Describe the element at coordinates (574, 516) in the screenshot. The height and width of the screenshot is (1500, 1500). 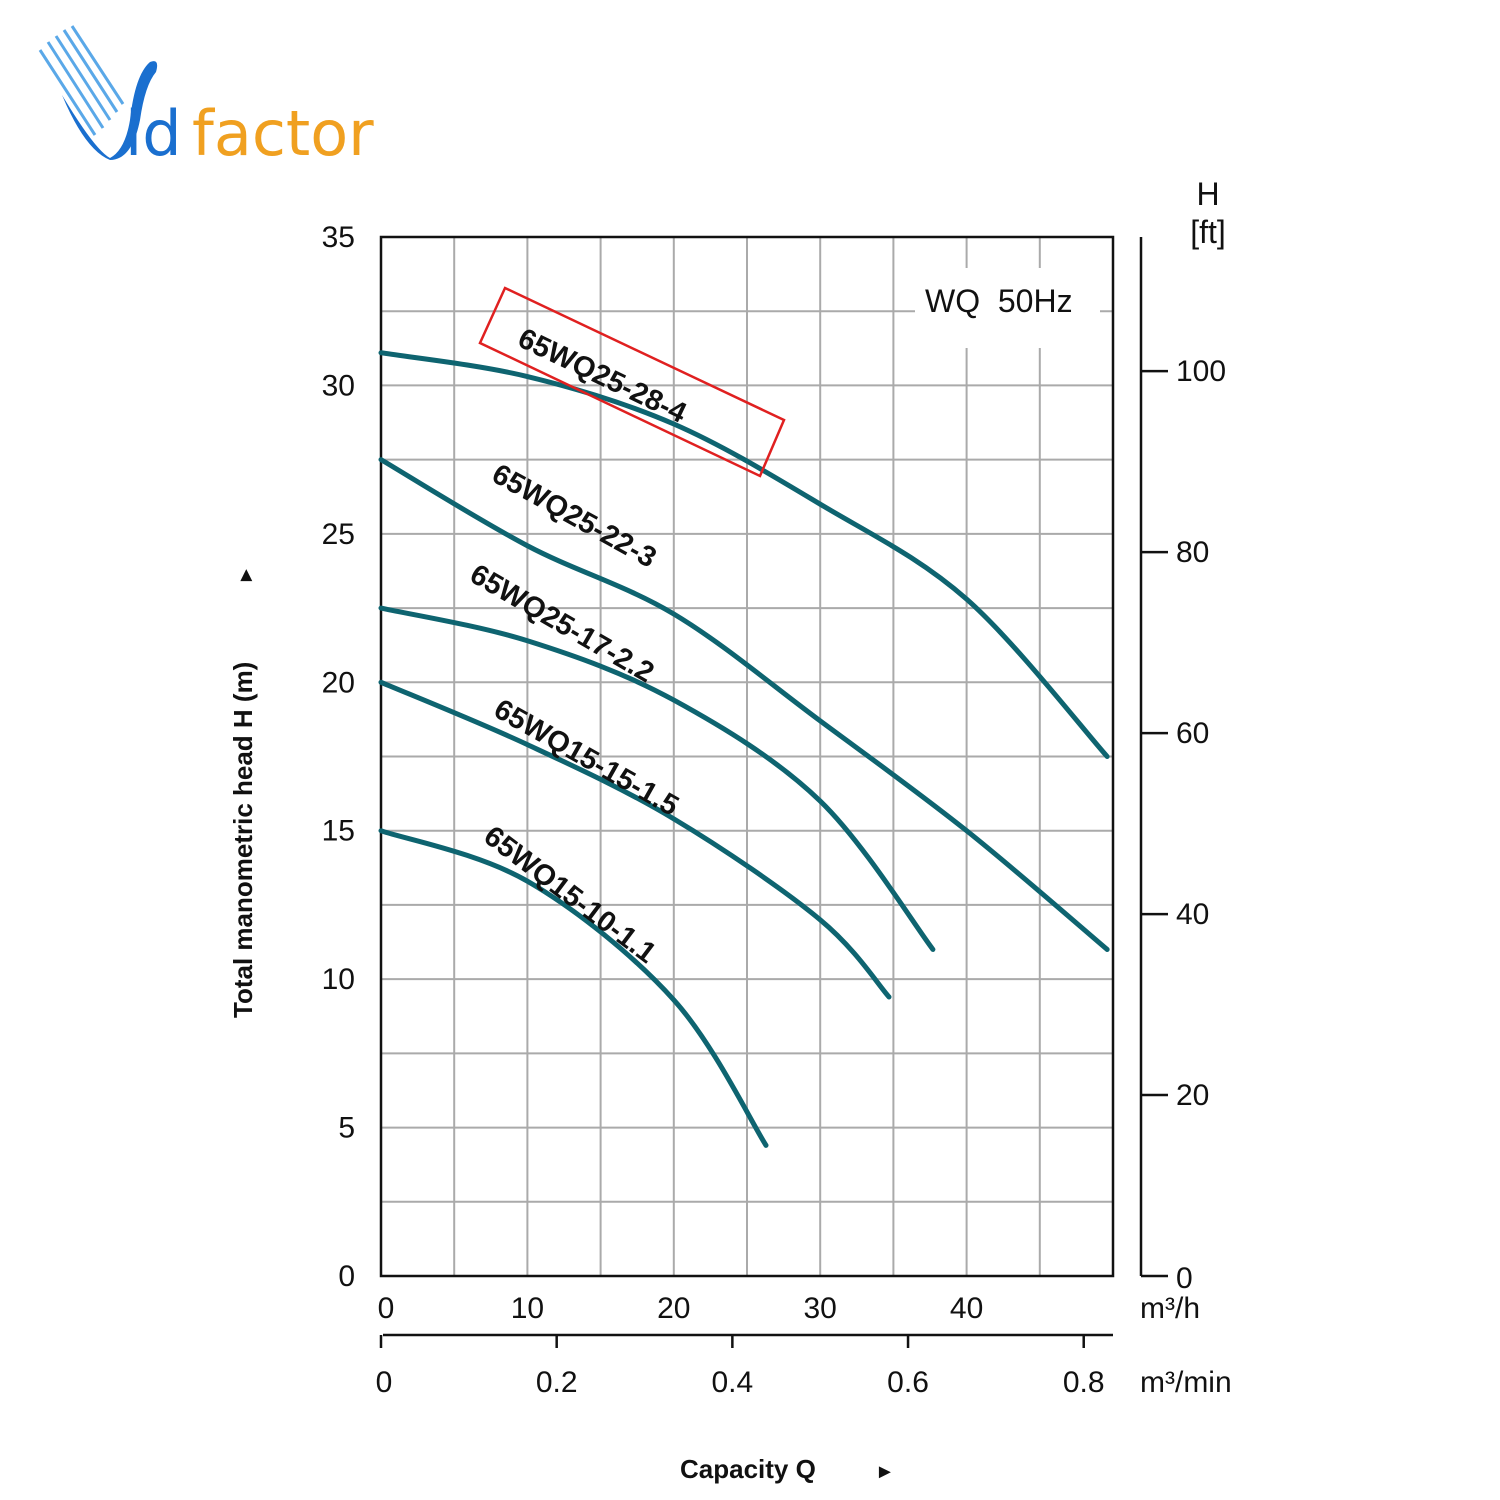
I see `curve-label-65WQ25-22-3: 65WQ25-22-3` at that location.